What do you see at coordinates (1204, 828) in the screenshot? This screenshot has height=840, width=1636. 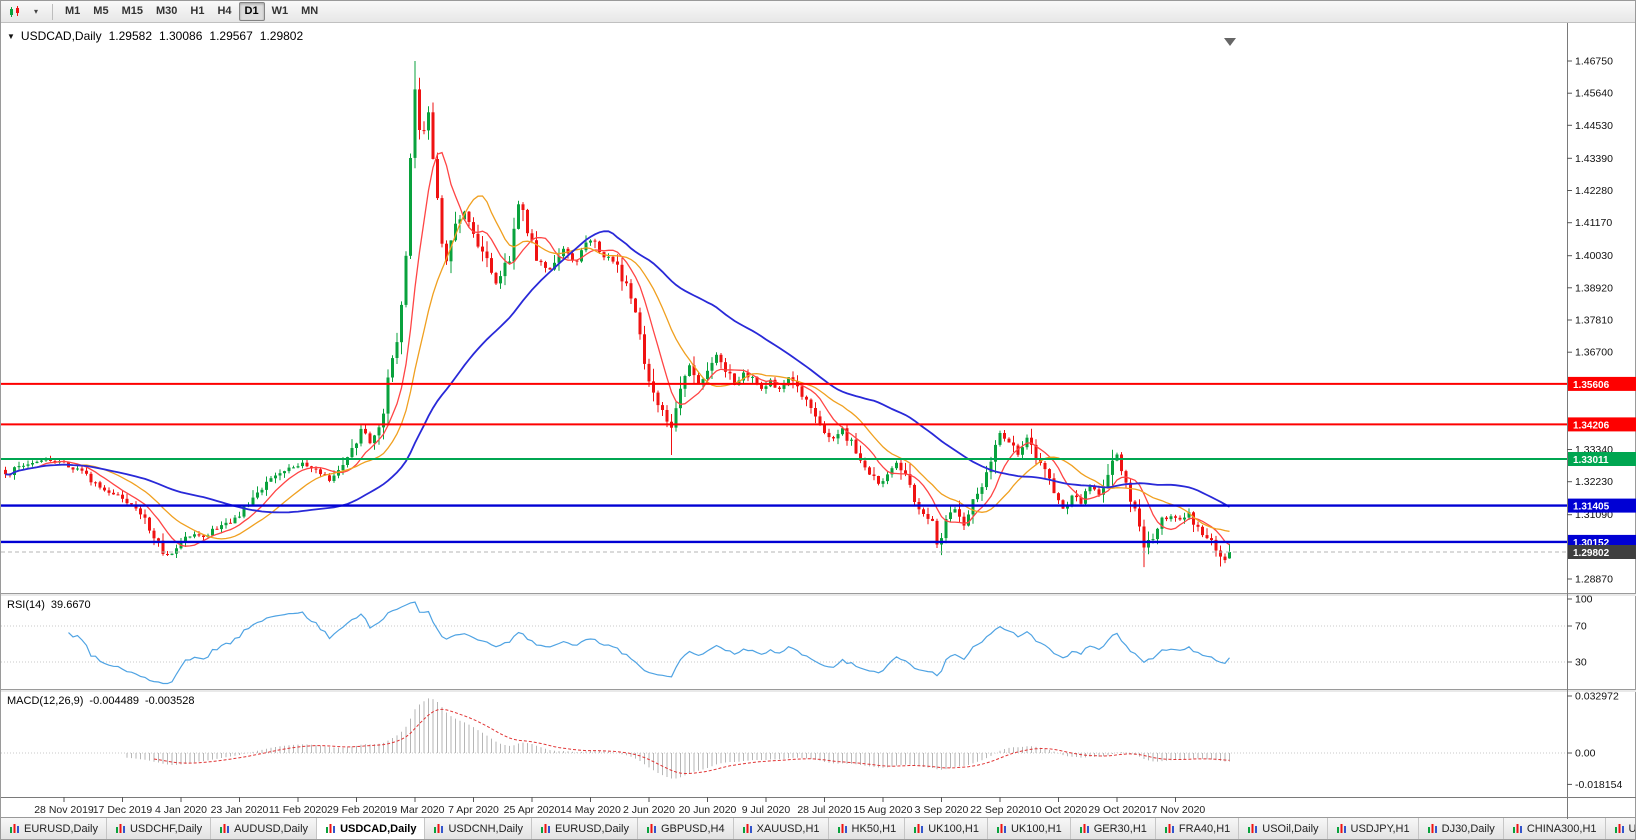 I see `chart-tab-label: FRA40,H1` at bounding box center [1204, 828].